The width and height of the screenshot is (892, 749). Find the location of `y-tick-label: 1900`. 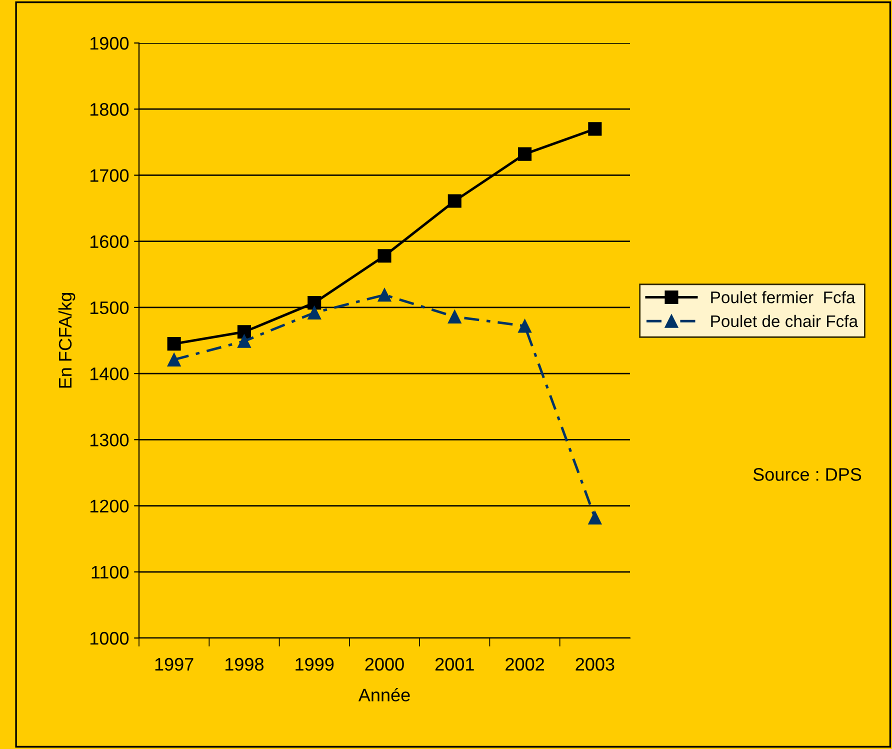

y-tick-label: 1900 is located at coordinates (109, 43).